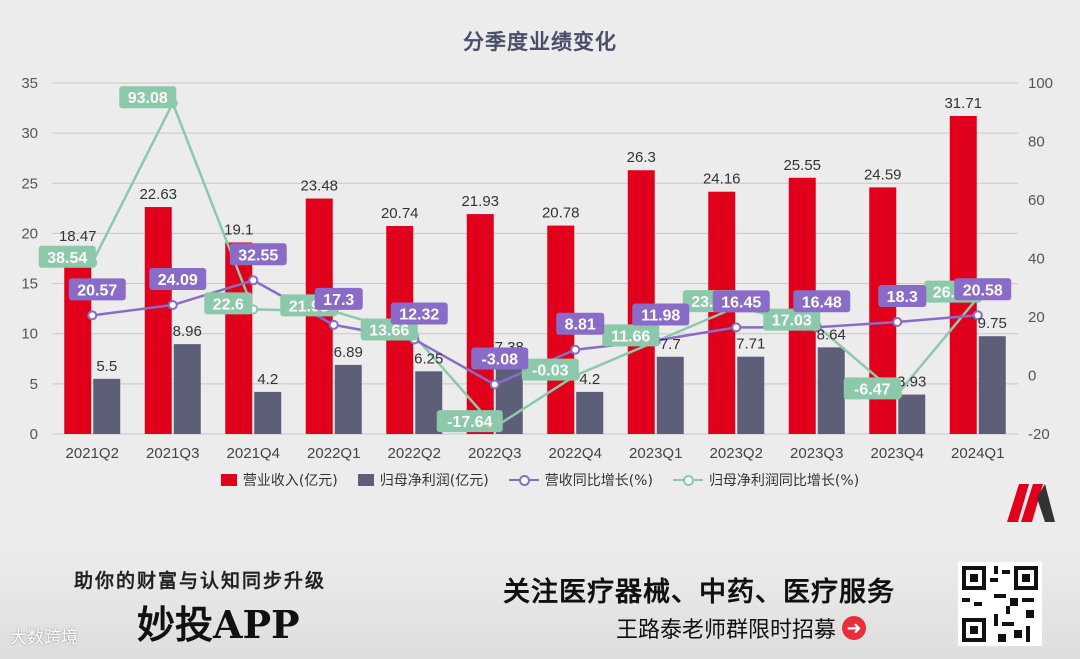  Describe the element at coordinates (1000, 604) in the screenshot. I see `qr-code-icon` at that location.